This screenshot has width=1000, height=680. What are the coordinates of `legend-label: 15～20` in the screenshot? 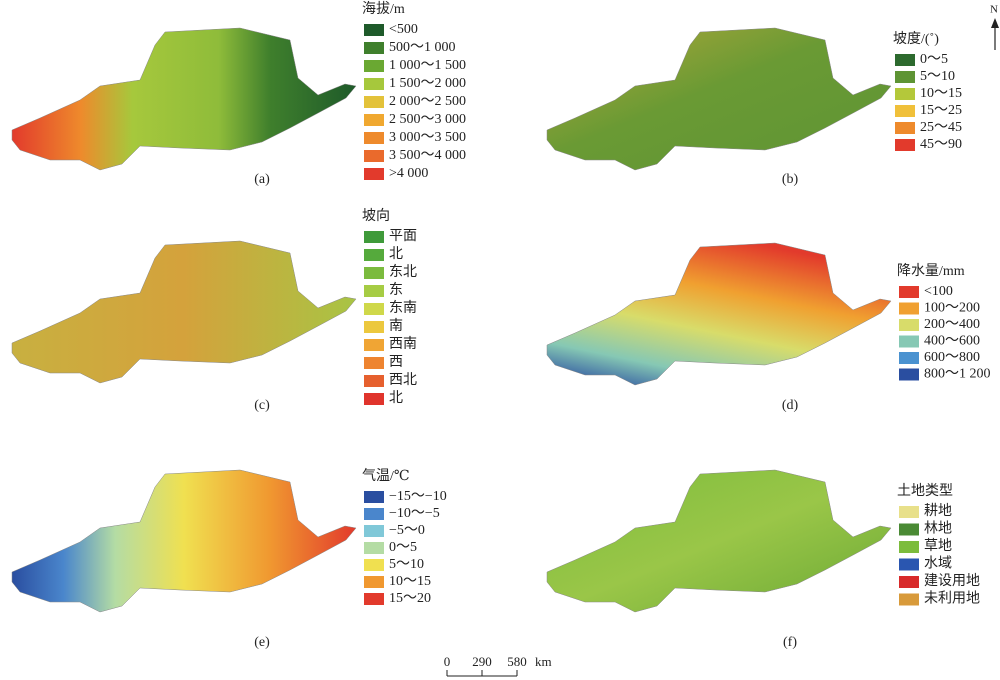 It's located at (410, 598).